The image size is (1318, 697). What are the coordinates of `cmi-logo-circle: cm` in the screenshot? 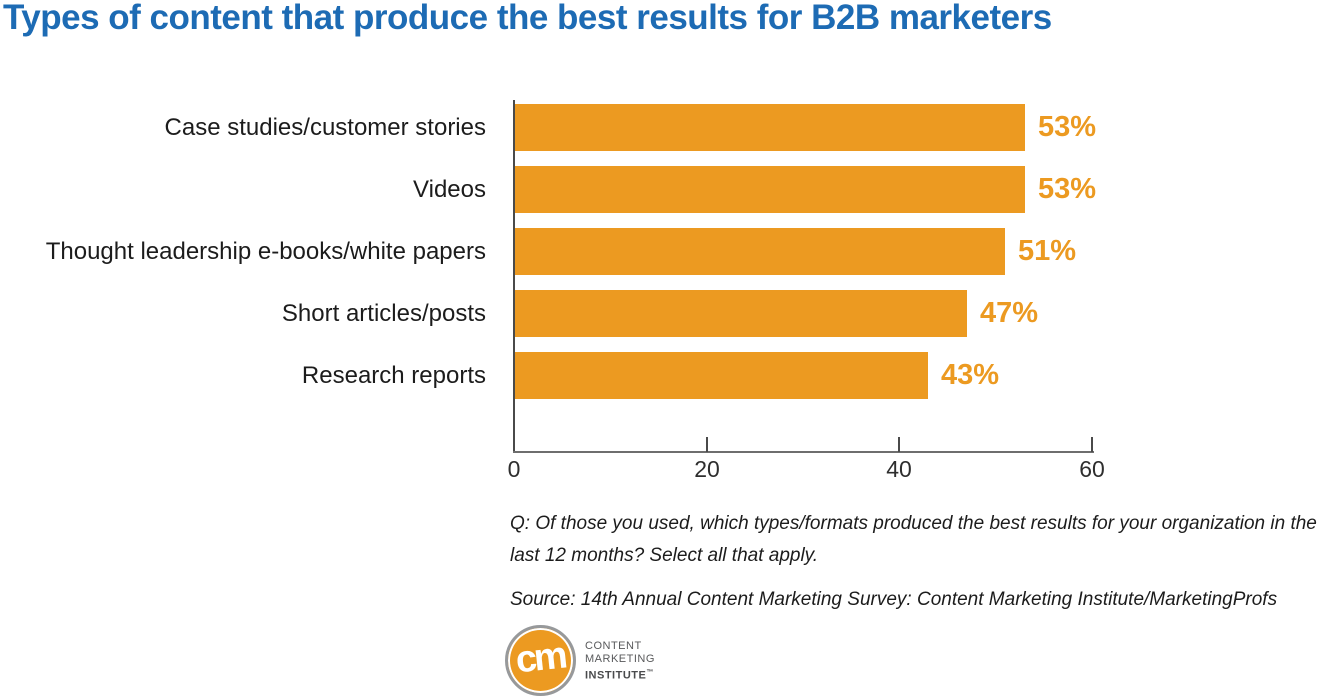 It's located at (540, 660).